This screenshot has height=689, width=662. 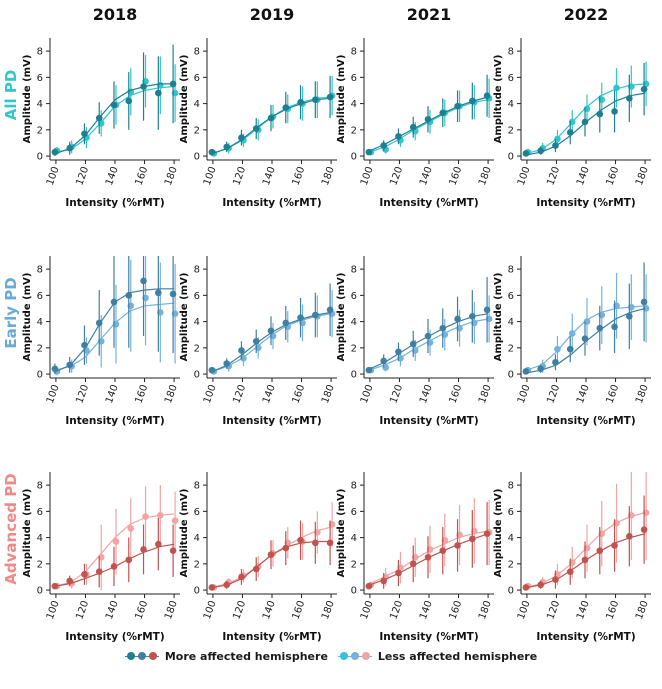 What do you see at coordinates (11, 95) in the screenshot?
I see `group-label-all-pd: All PD` at bounding box center [11, 95].